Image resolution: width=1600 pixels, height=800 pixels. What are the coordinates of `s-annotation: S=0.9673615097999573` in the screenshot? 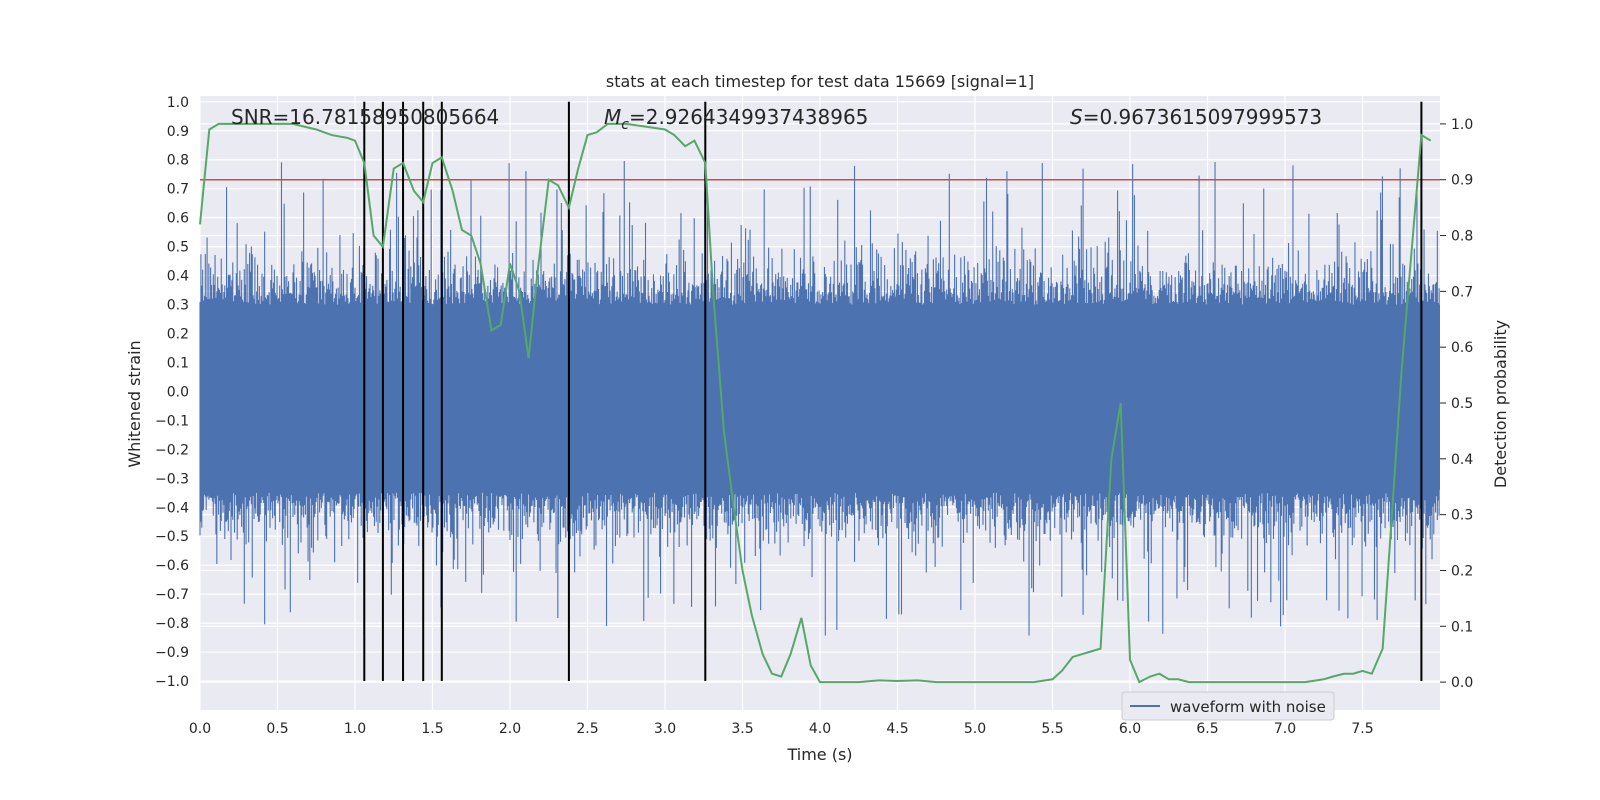 It's located at (1196, 117).